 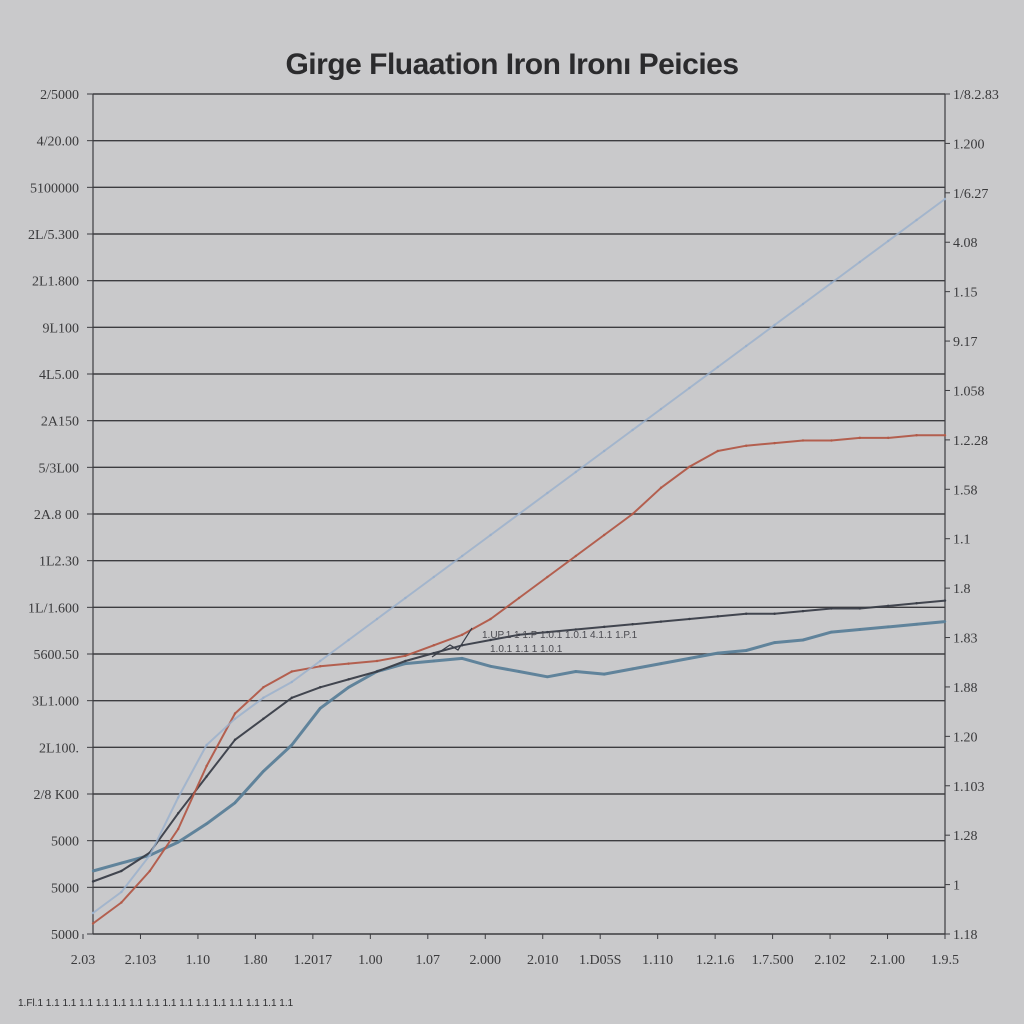 What do you see at coordinates (370, 960) in the screenshot?
I see `x-tick-label: 1.00` at bounding box center [370, 960].